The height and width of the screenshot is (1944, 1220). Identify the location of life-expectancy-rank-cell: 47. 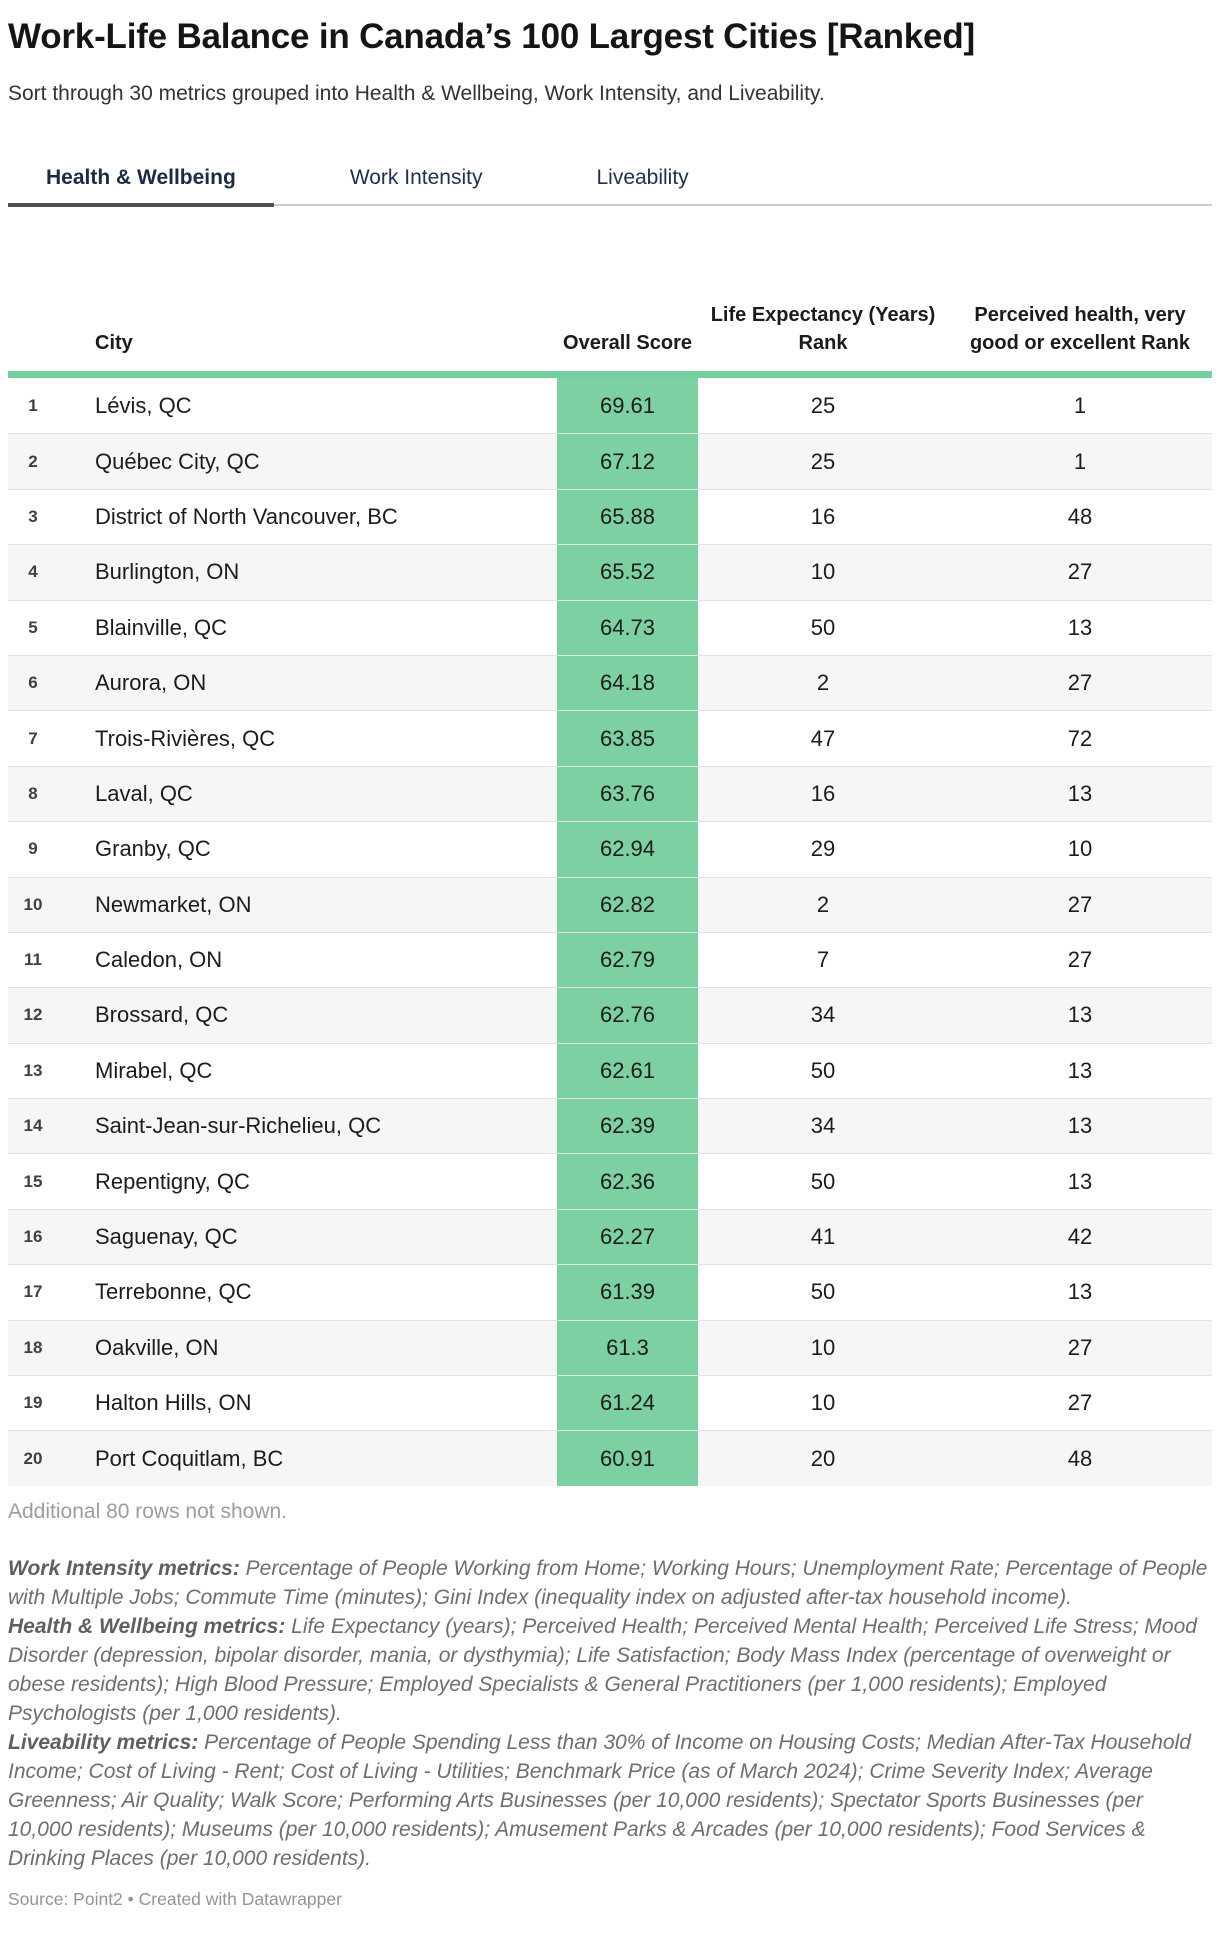
(823, 738).